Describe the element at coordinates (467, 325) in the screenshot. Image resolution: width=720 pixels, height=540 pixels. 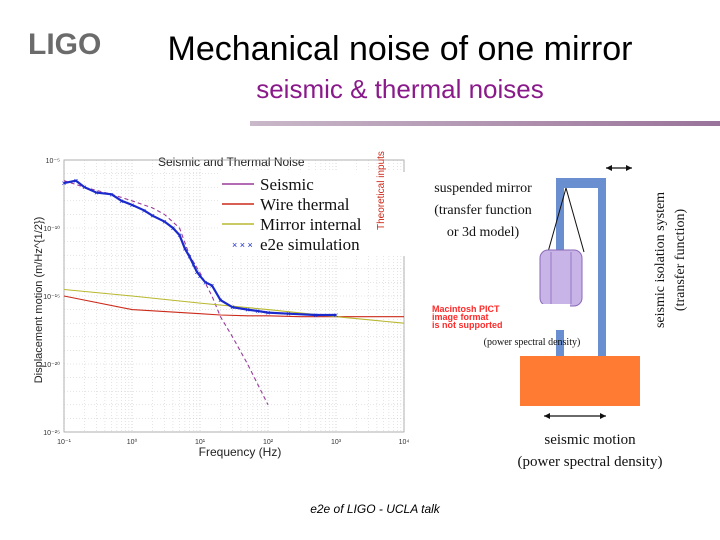
I see `placeholder-line-3: is not supported` at that location.